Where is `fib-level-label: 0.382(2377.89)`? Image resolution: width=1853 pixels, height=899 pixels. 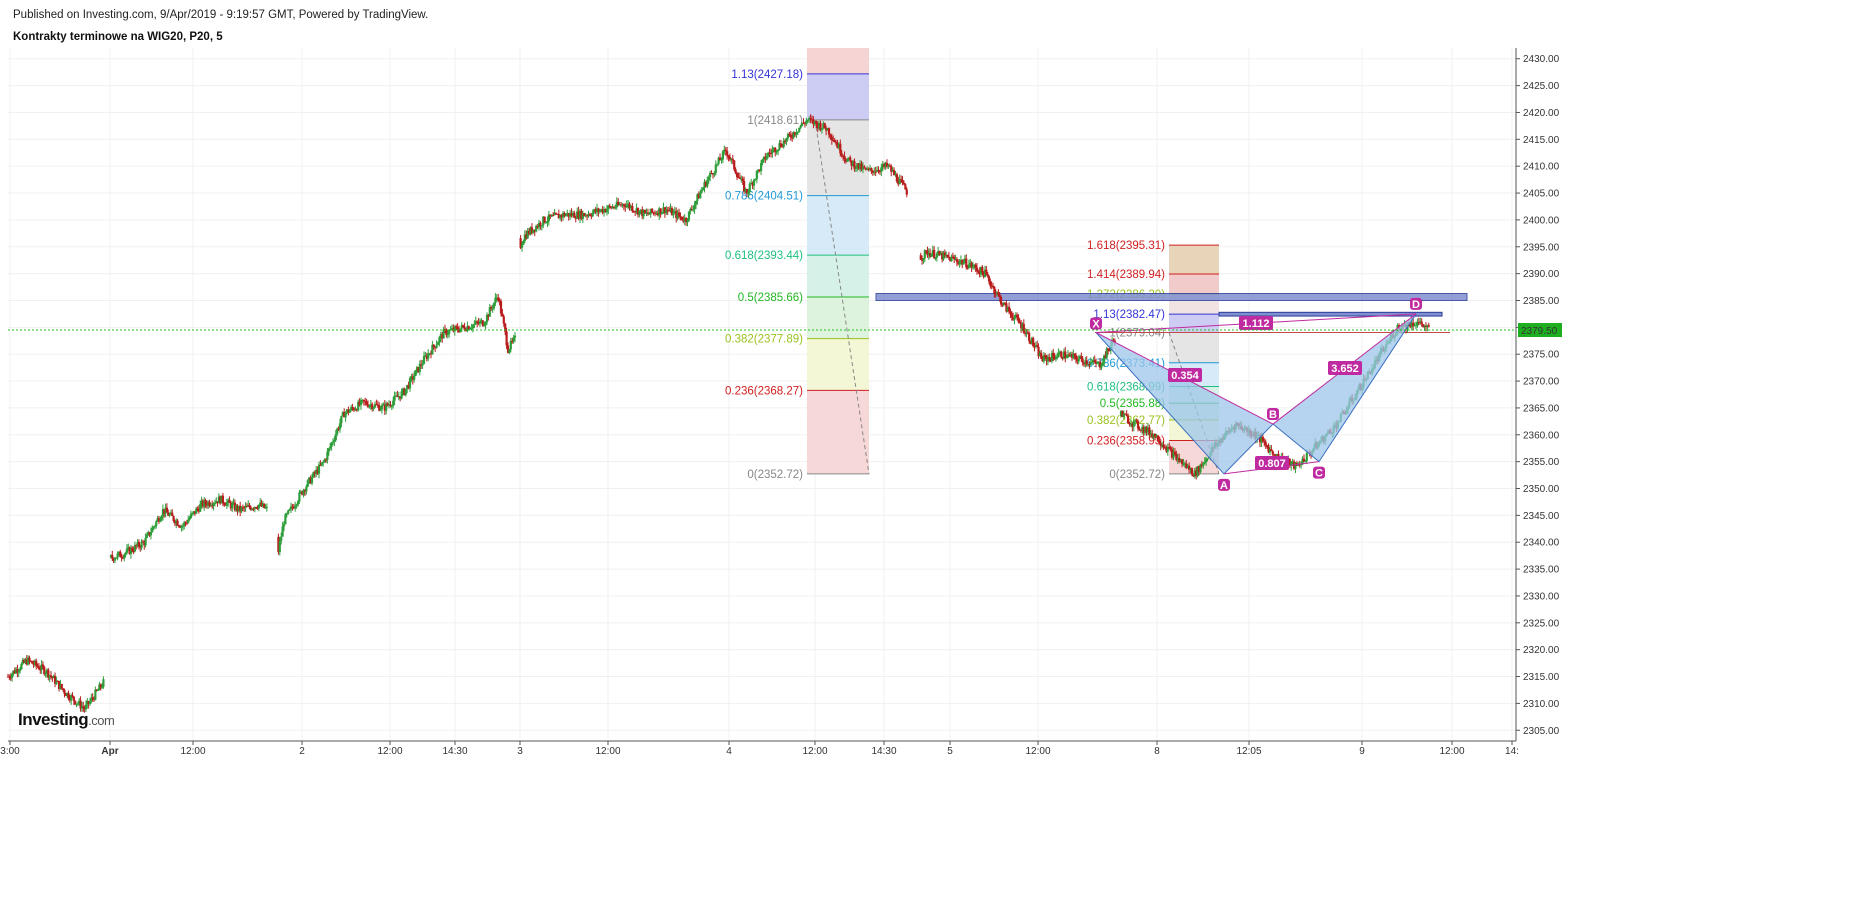 fib-level-label: 0.382(2377.89) is located at coordinates (764, 340).